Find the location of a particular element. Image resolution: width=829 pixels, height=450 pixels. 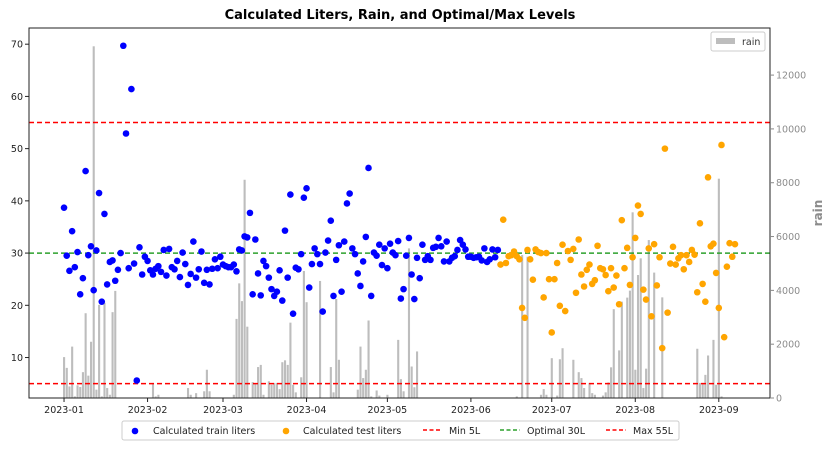

y-right-tick-label: 2000 is located at coordinates (788, 345).